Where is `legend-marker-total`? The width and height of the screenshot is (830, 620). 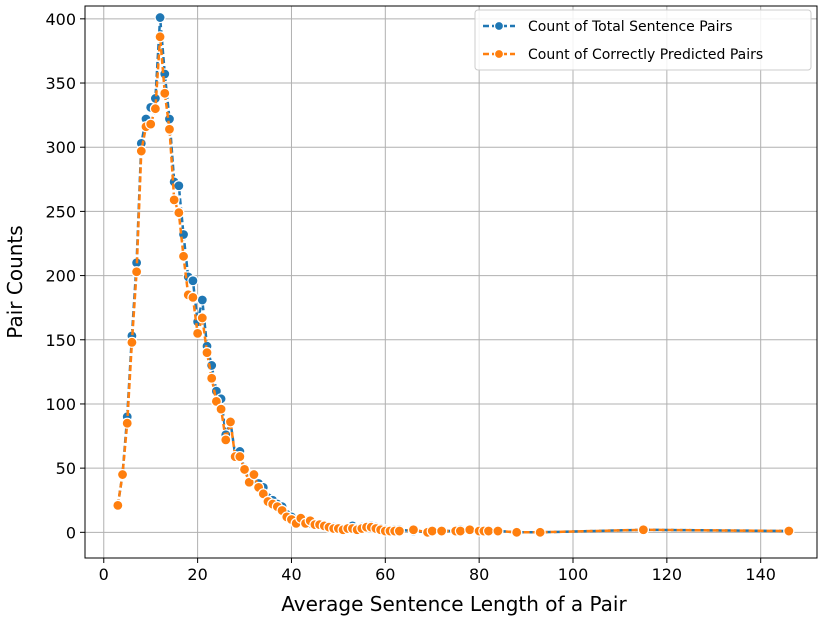 legend-marker-total is located at coordinates (499, 26).